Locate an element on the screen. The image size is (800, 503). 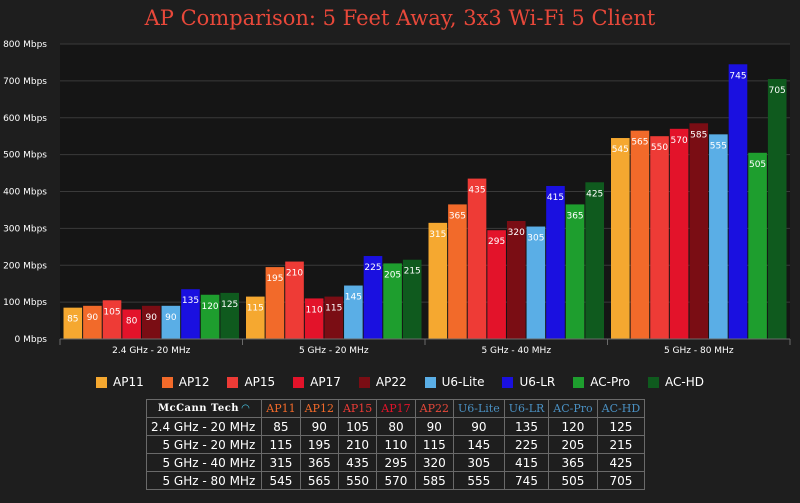
table-column-header: U6-Lite is located at coordinates (478, 408).